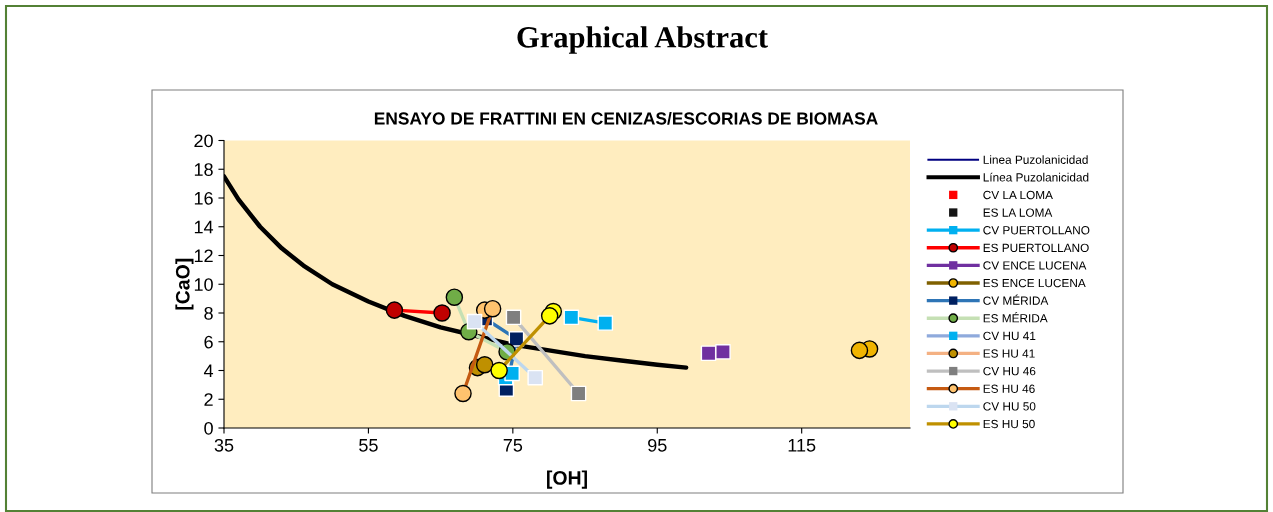  Describe the element at coordinates (1034, 283) in the screenshot. I see `legend-label: ES ENCE LUCENA` at that location.